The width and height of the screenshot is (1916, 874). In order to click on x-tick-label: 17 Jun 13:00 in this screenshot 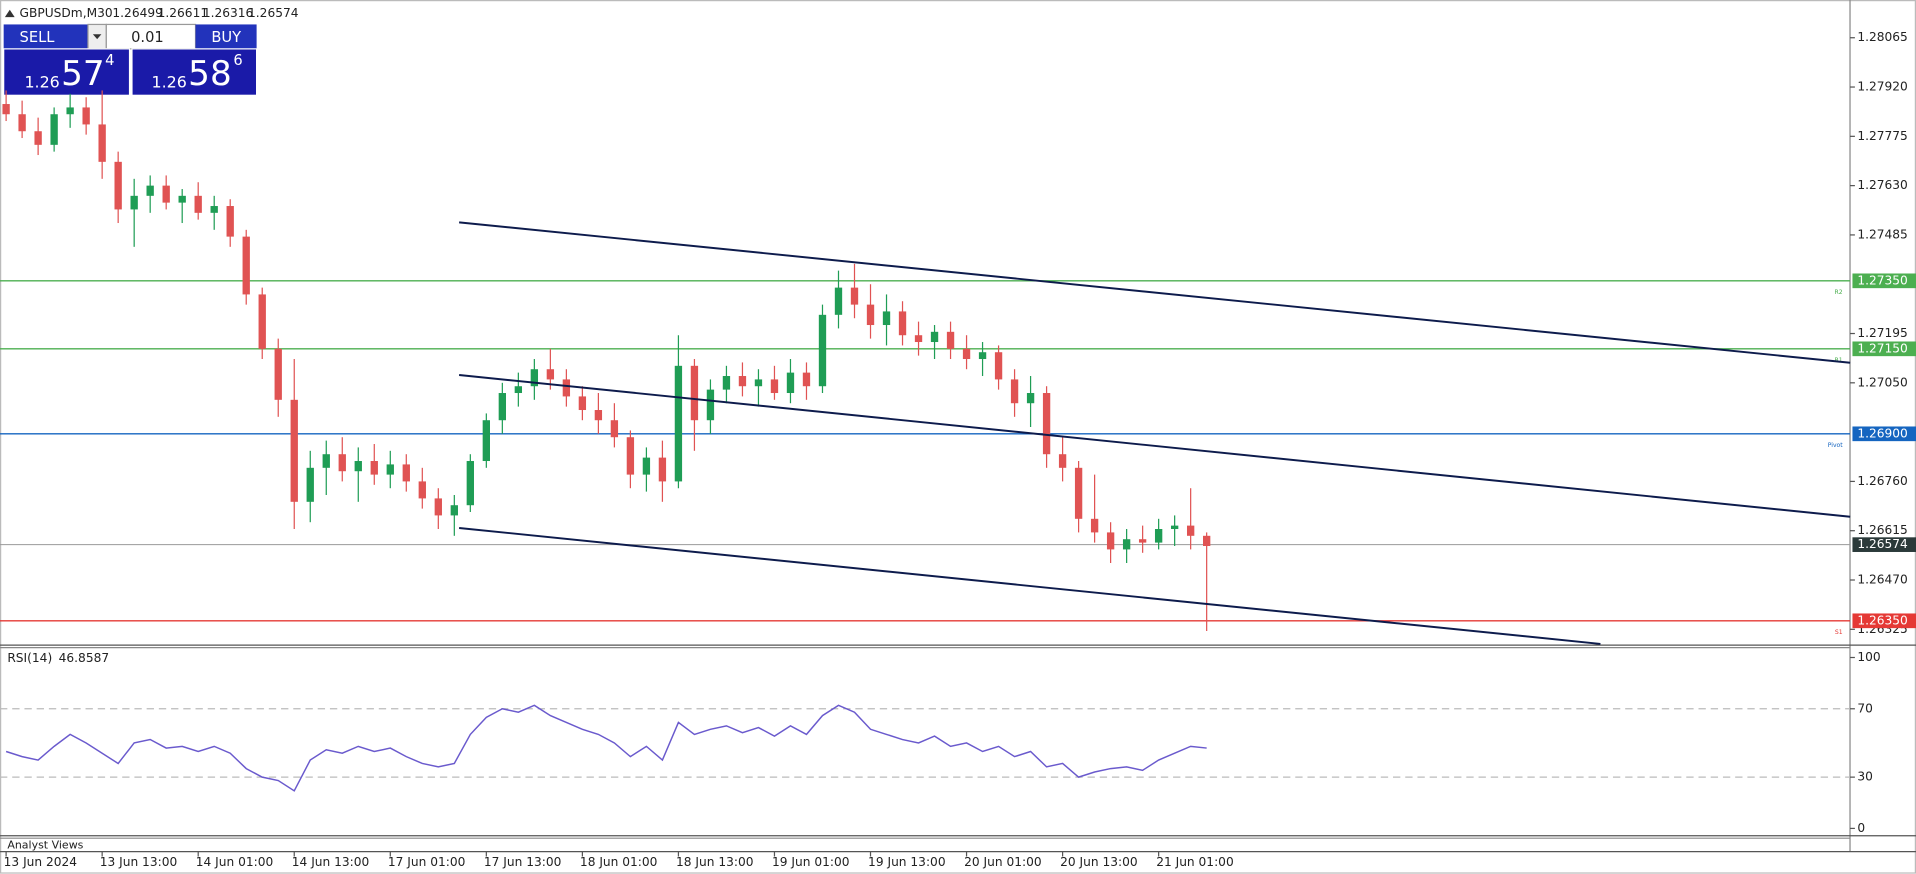, I will do `click(523, 862)`.